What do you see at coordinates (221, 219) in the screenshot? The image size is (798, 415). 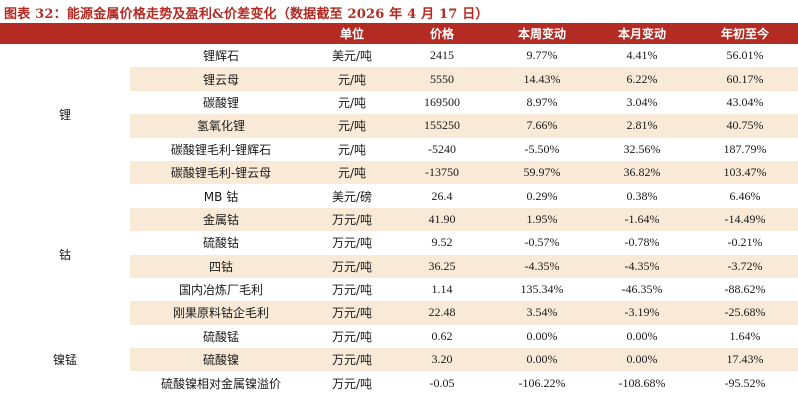 I see `metal-name-cell: 金属钴` at bounding box center [221, 219].